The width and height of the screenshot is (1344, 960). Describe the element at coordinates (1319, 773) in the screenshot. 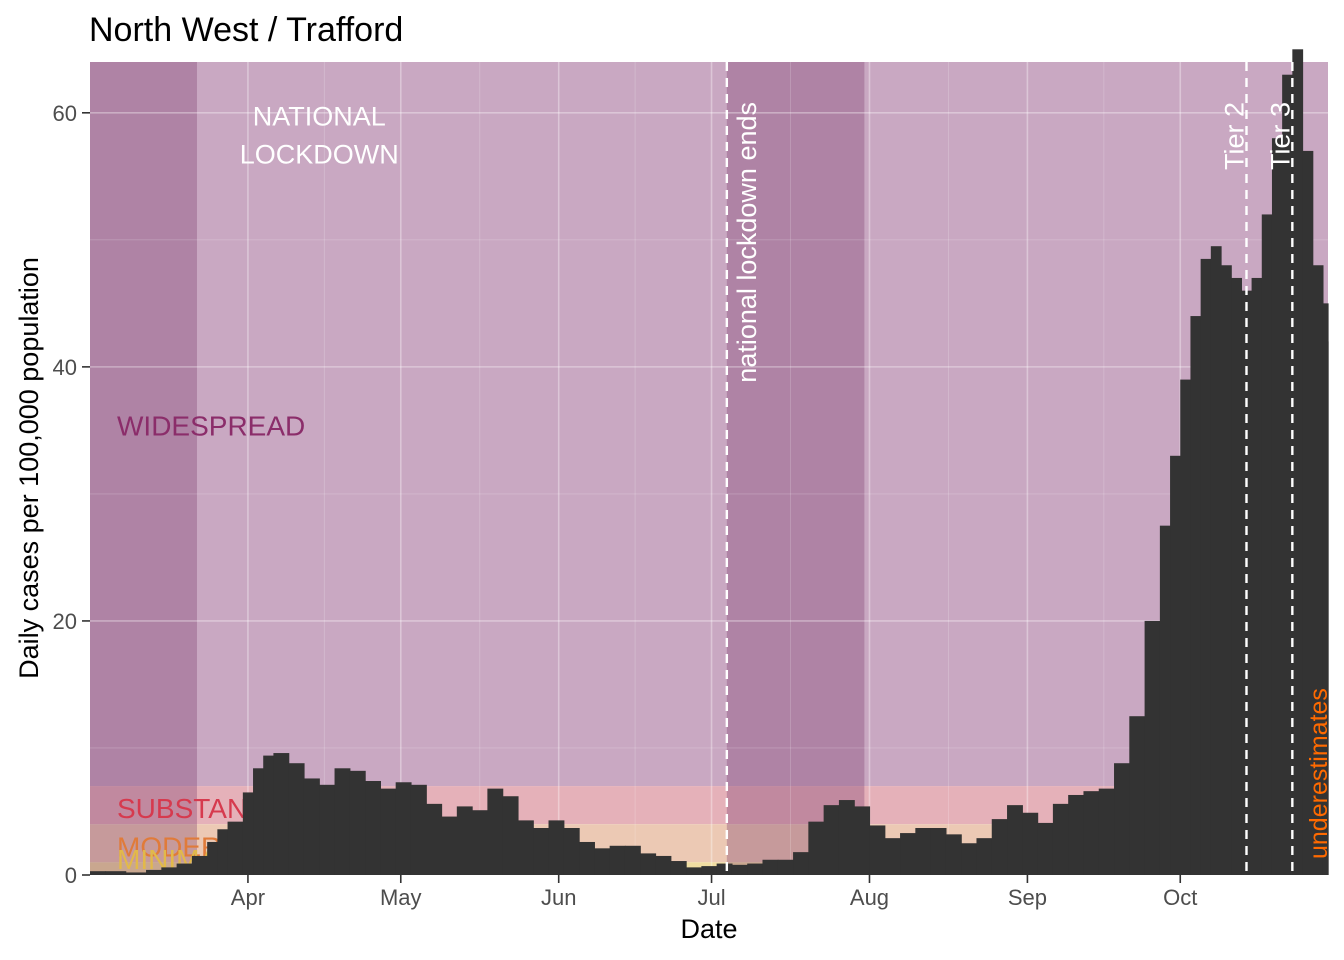

I see `annotation-underestimates: underestimates` at that location.